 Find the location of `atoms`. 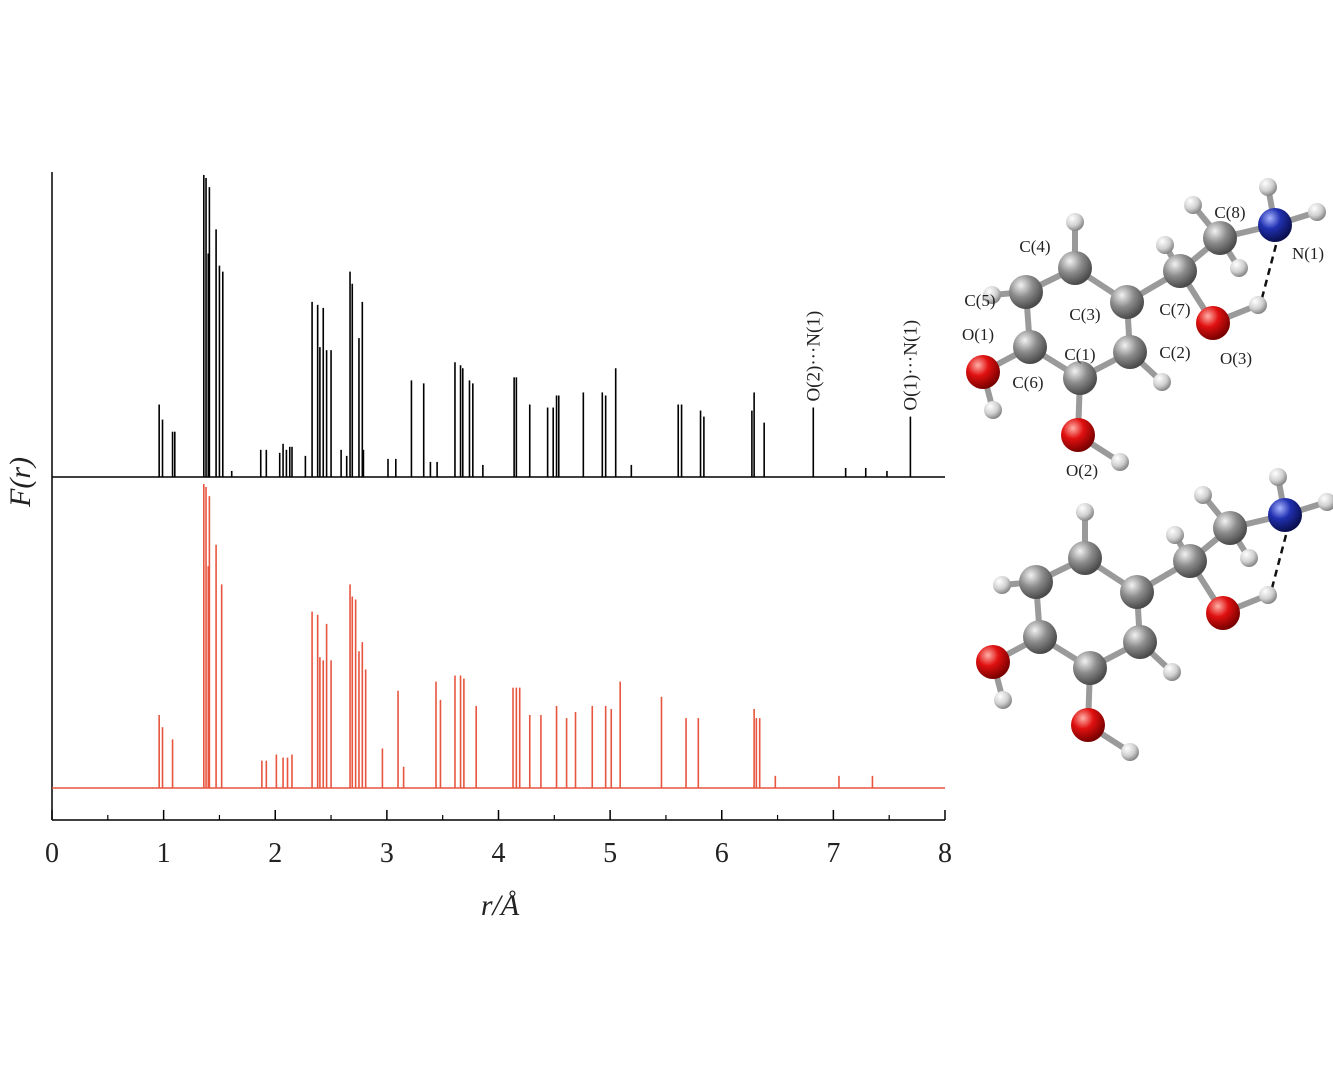

atoms is located at coordinates (1146, 324).